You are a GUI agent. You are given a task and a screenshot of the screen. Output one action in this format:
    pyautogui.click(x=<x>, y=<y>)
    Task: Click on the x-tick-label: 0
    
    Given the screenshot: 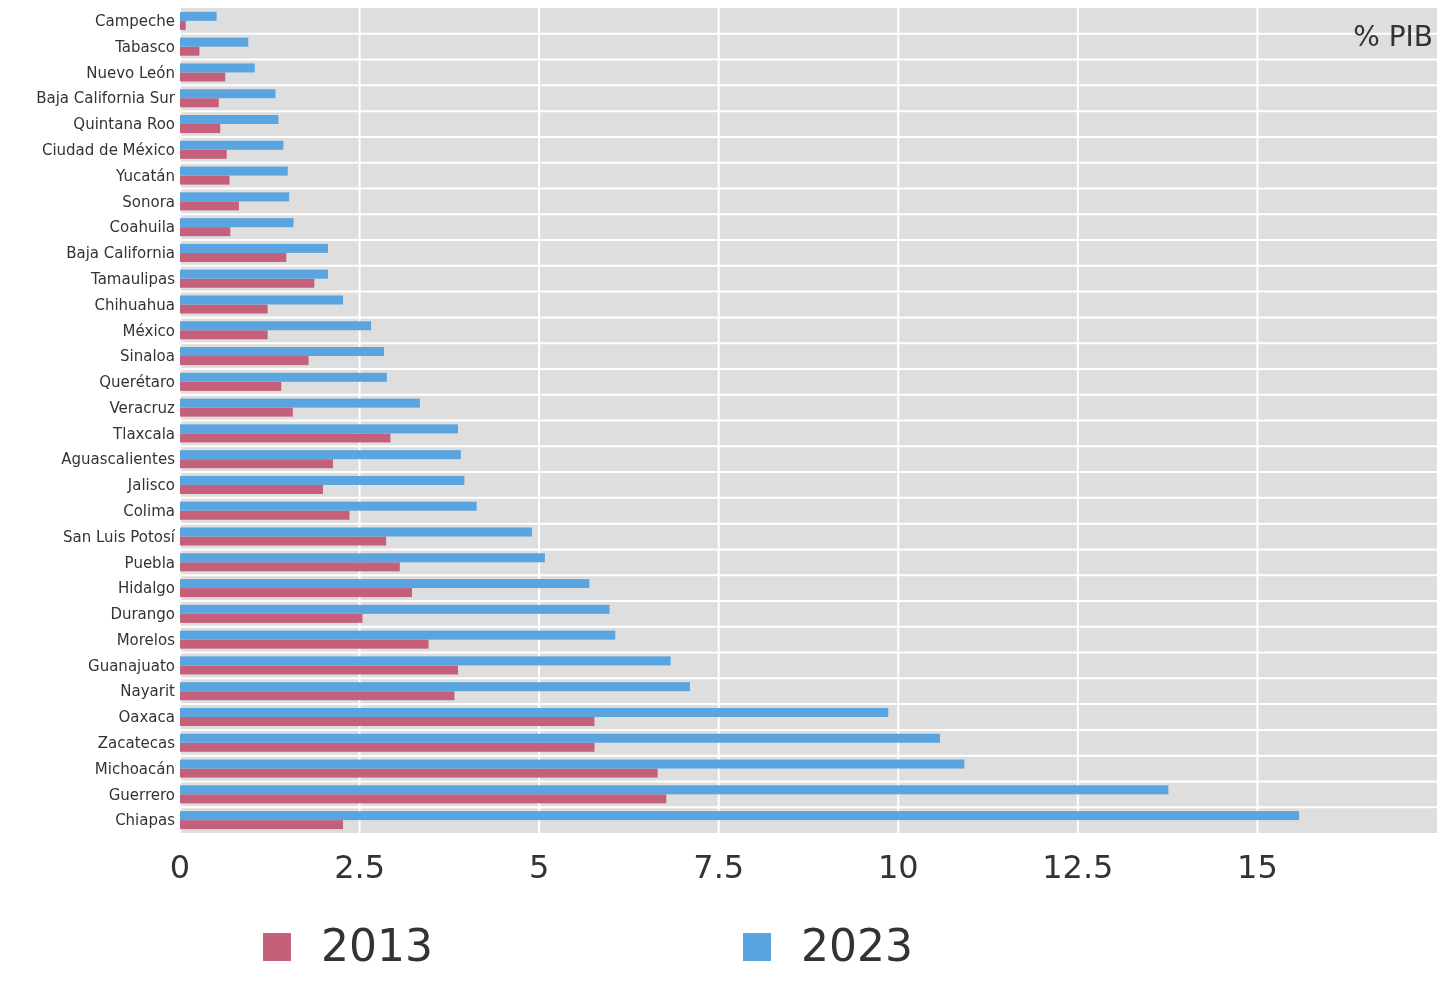 What is the action you would take?
    pyautogui.click(x=180, y=867)
    